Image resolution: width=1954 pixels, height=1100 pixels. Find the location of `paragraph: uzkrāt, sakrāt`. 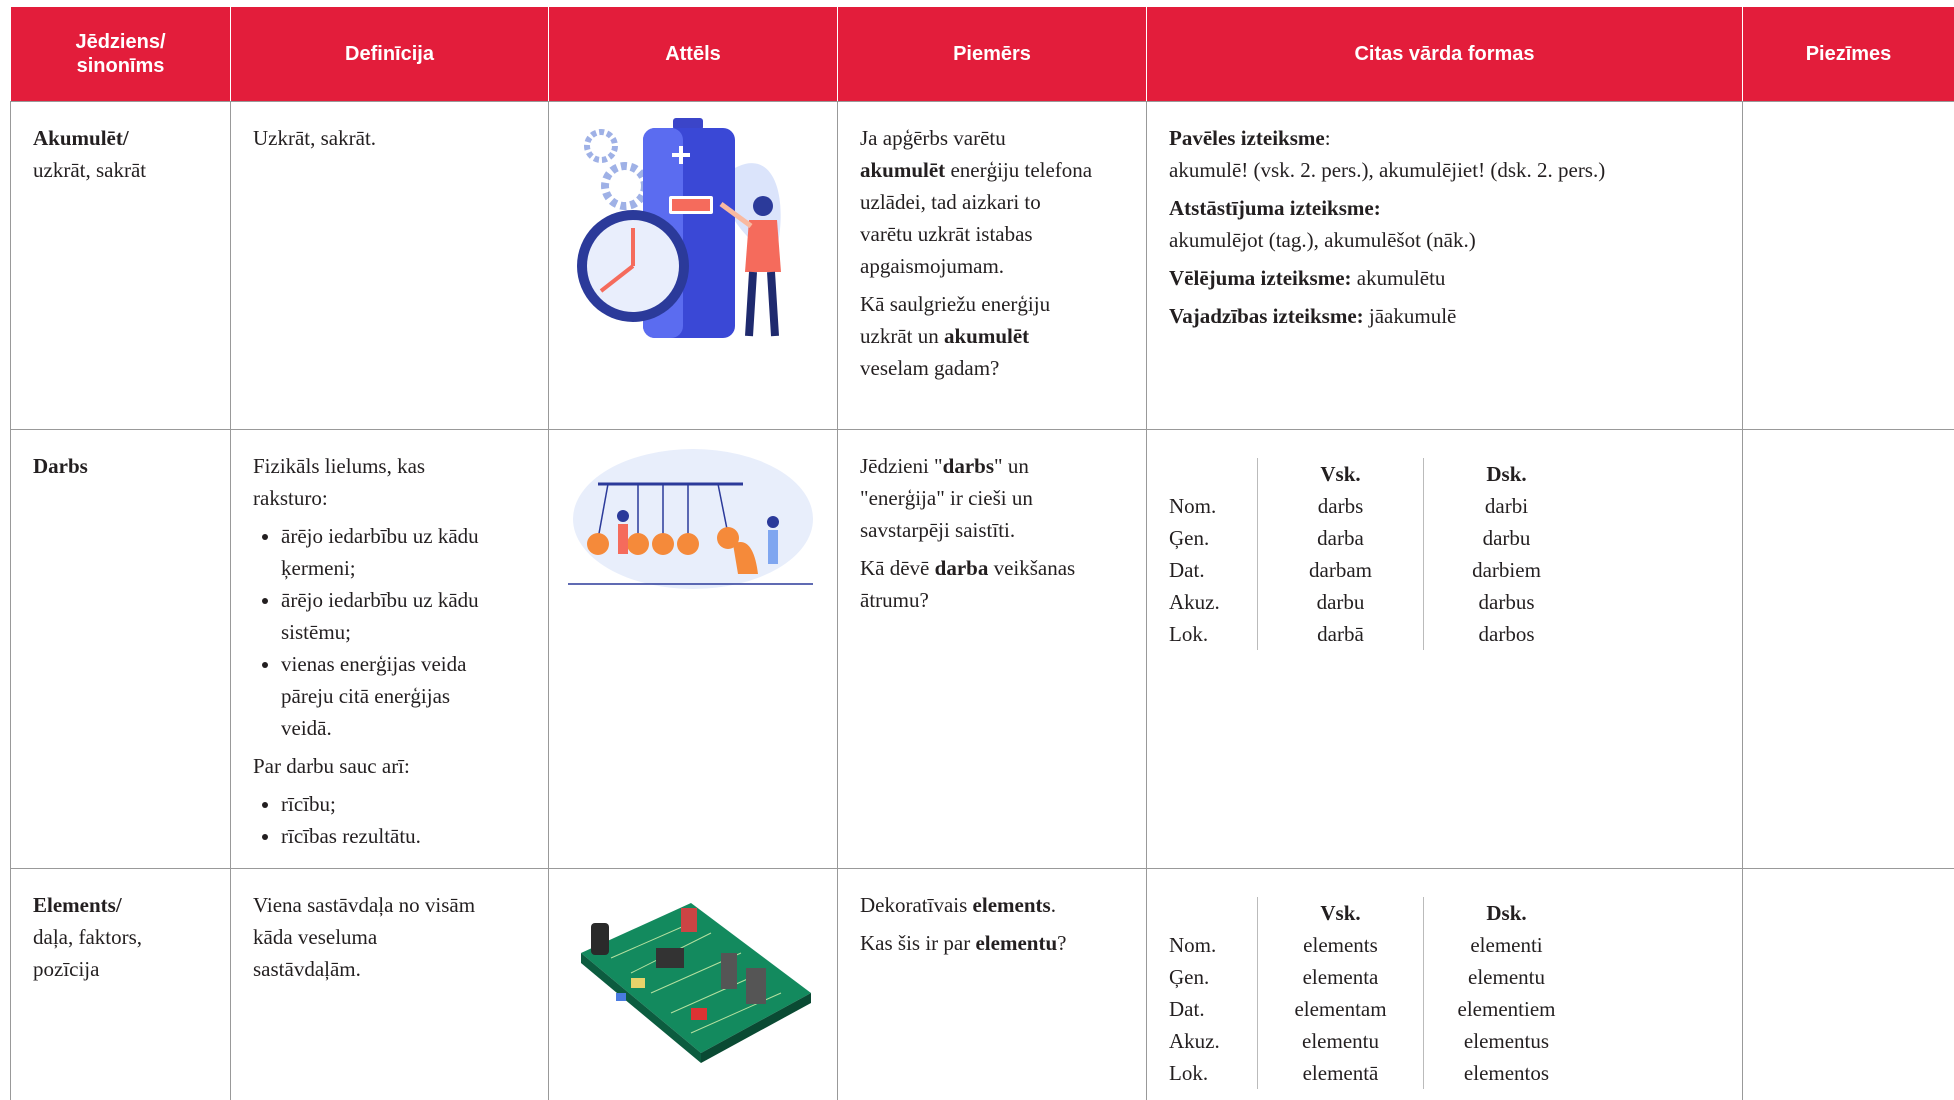

paragraph: uzkrāt, sakrāt is located at coordinates (120, 170).